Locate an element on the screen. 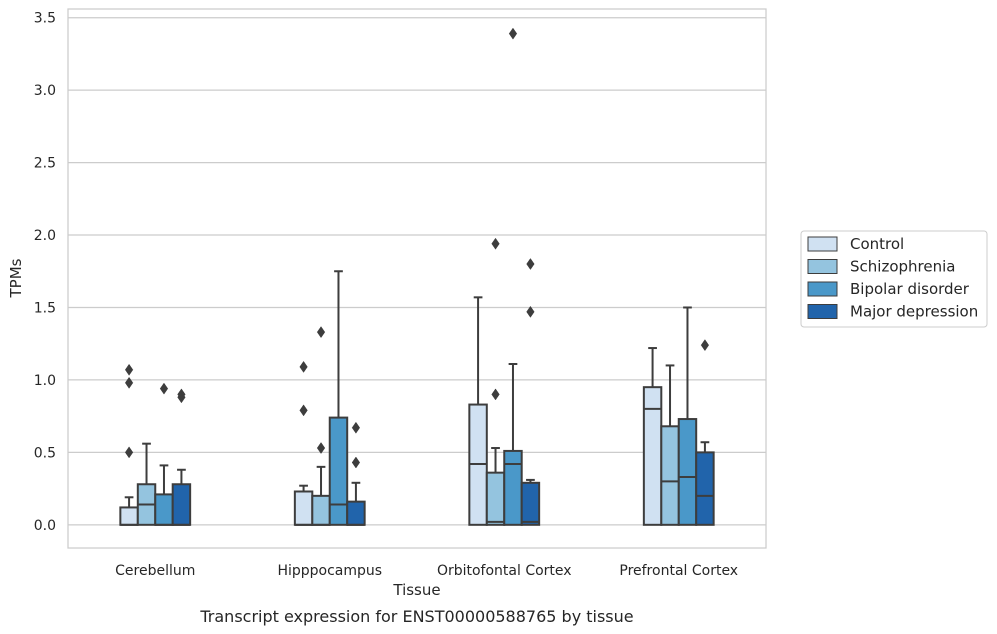  legend-label: Schizophrenia is located at coordinates (902, 267).